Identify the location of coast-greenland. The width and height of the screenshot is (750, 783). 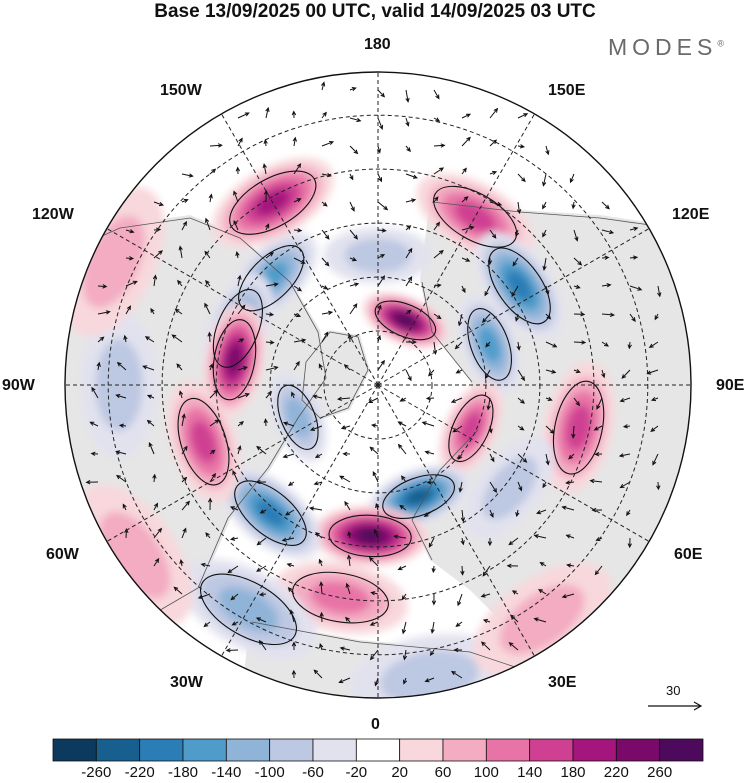
(335, 375).